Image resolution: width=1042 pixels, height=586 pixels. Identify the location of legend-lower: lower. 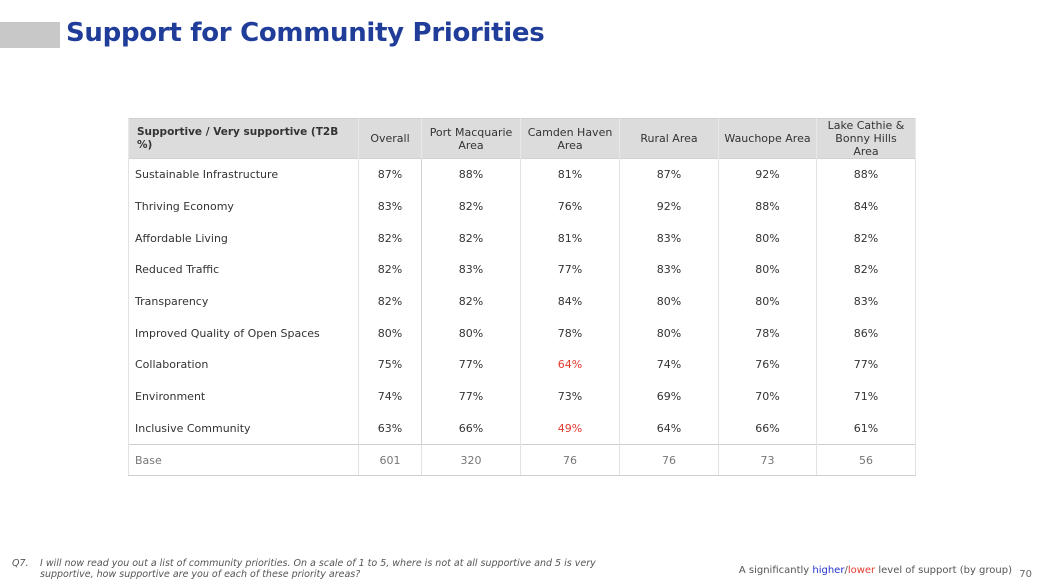
(861, 570).